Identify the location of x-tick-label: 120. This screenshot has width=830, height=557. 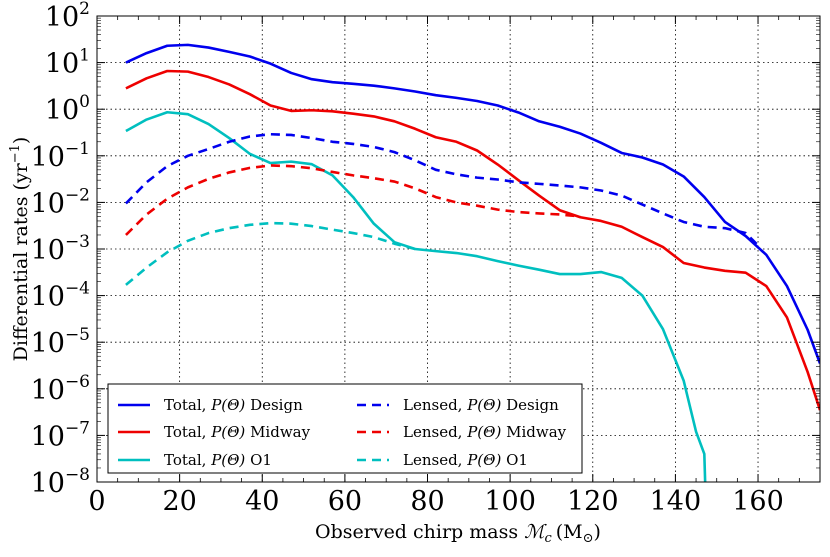
(593, 501).